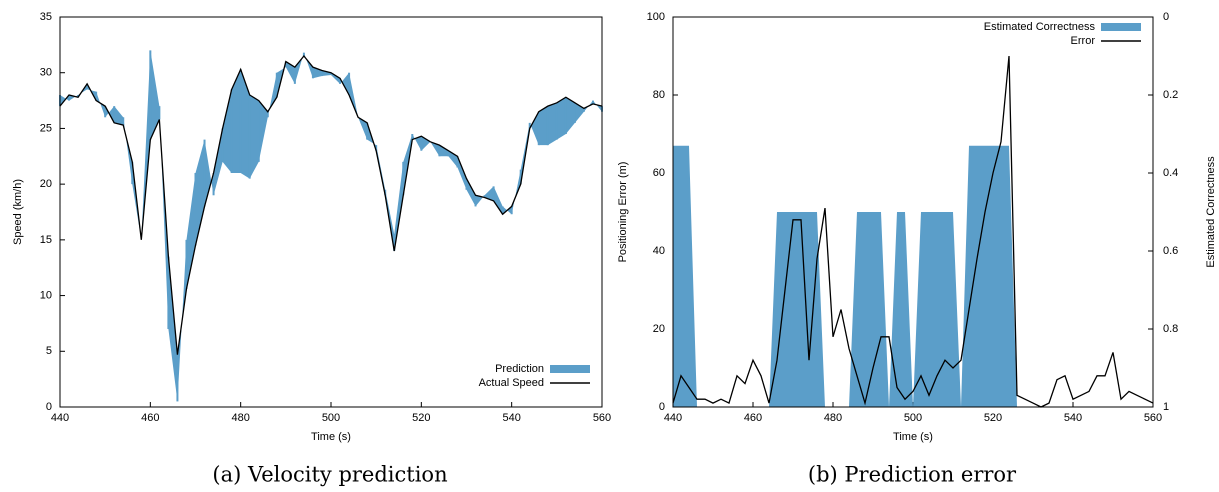 Image resolution: width=1219 pixels, height=492 pixels. I want to click on y-axis-label: Speed (km/h), so click(18, 212).